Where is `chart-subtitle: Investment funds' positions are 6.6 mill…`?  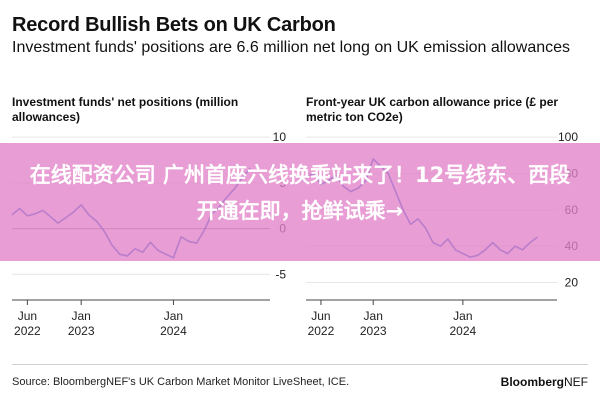 chart-subtitle: Investment funds' positions are 6.6 mill… is located at coordinates (291, 47).